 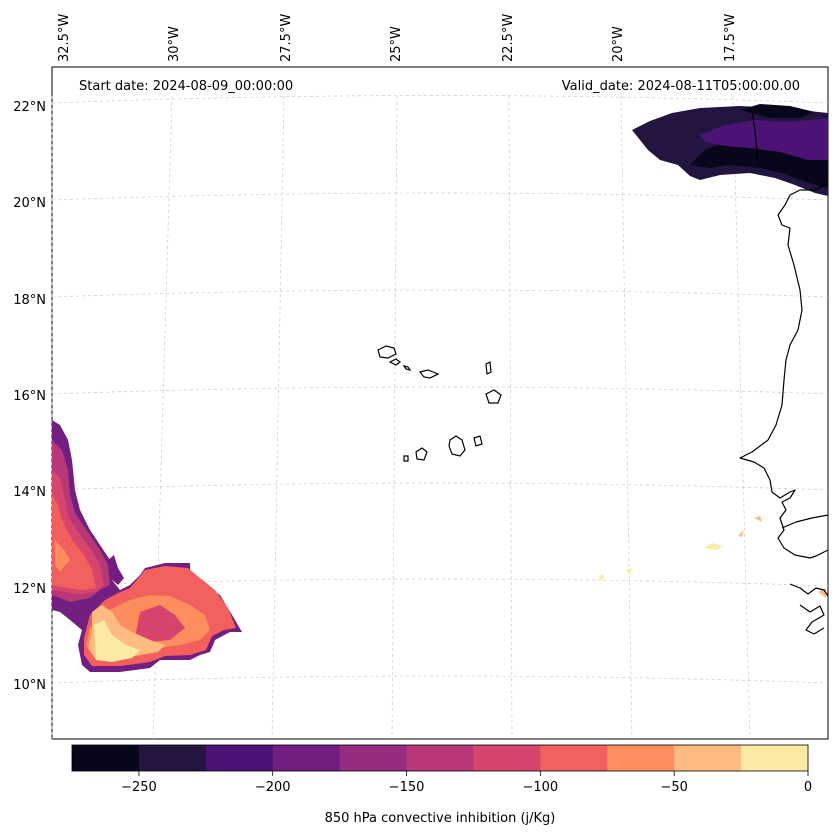 I want to click on colorbar-tick-label: −150, so click(x=407, y=787).